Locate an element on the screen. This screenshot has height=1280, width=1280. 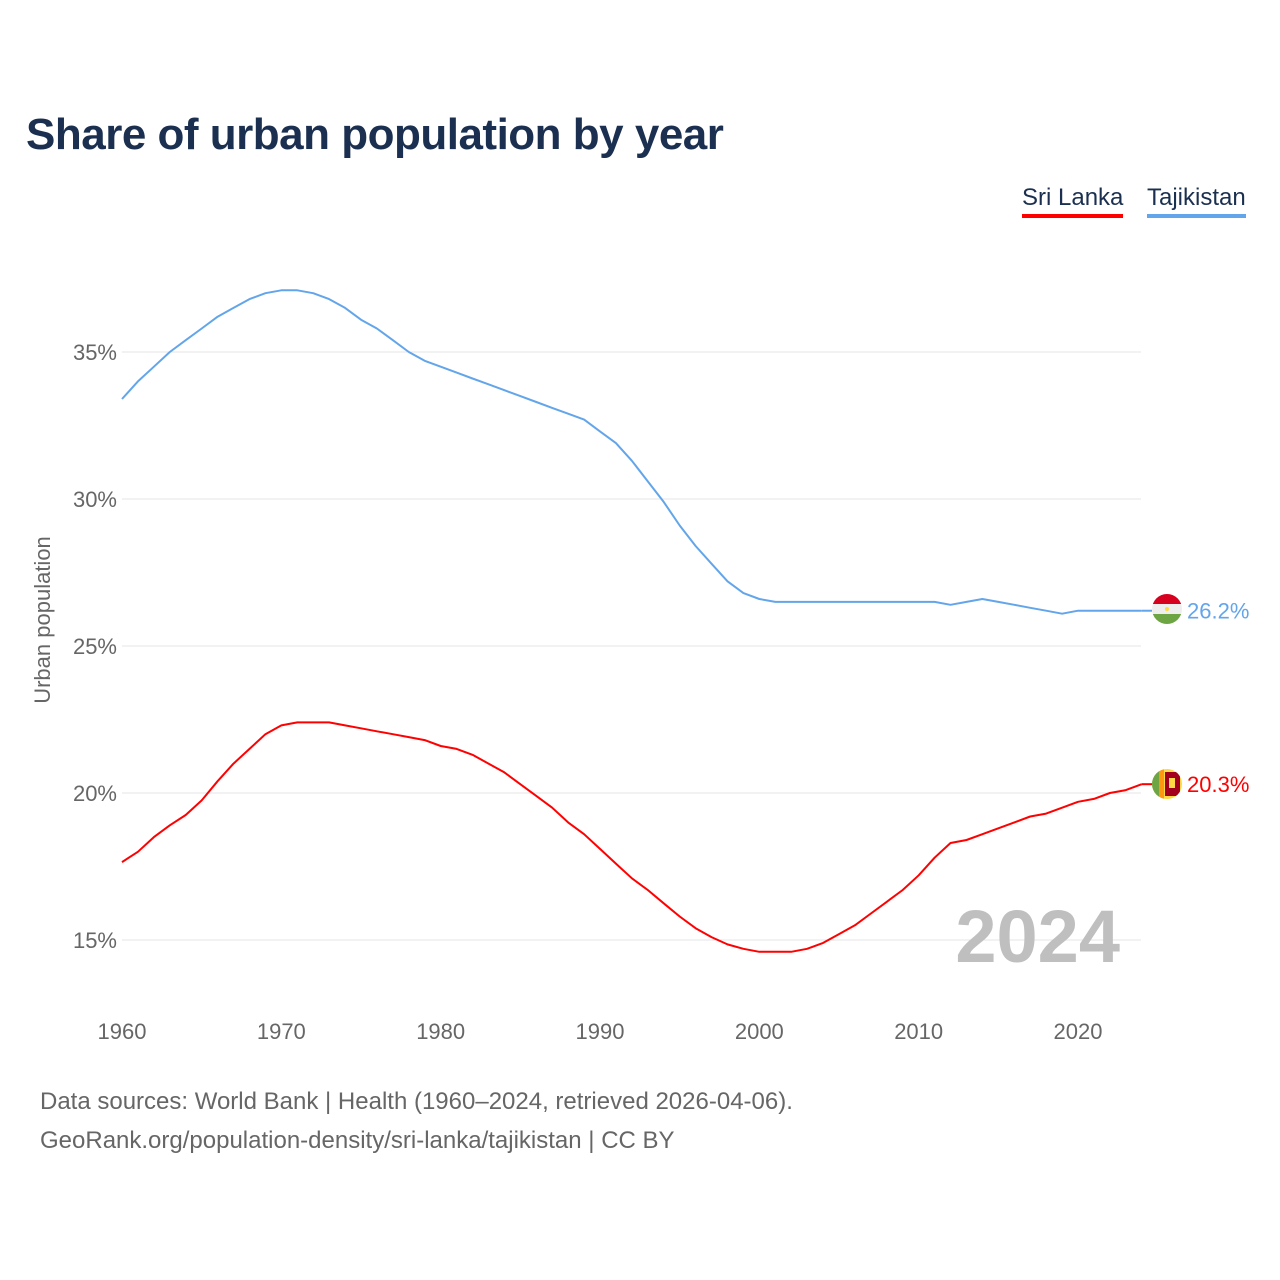
x-tick-label: 1980 is located at coordinates (440, 1031).